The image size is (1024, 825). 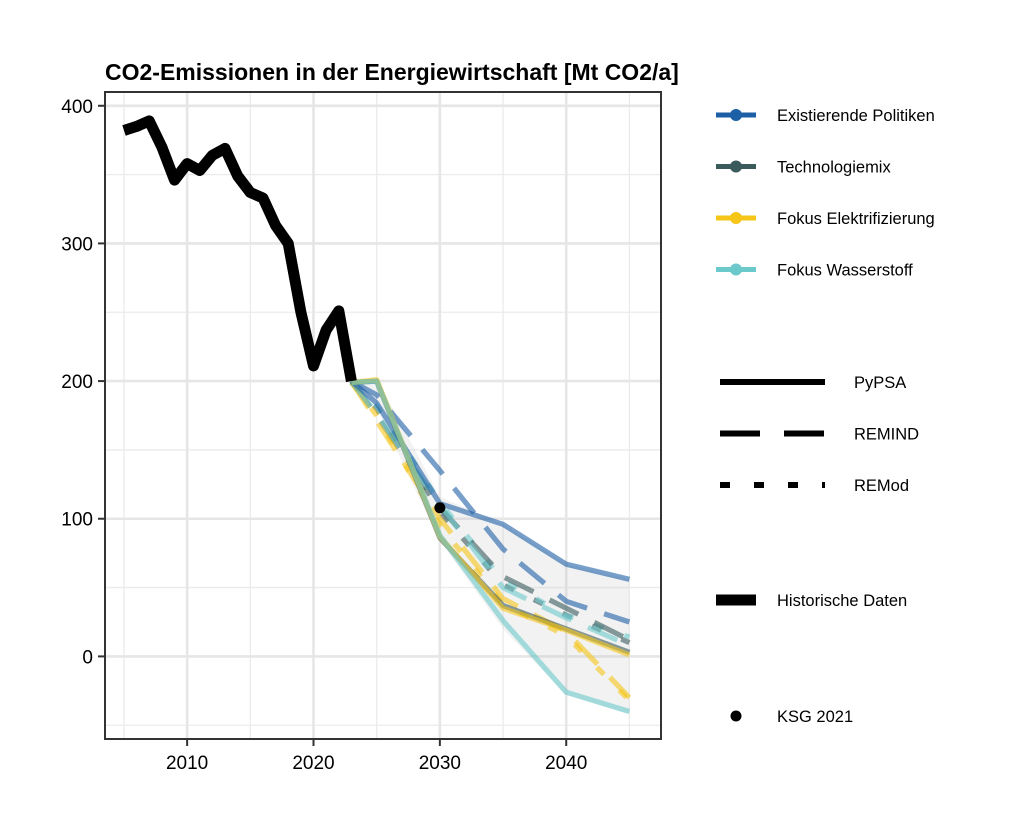 What do you see at coordinates (834, 168) in the screenshot?
I see `legend-label: Technologiemix` at bounding box center [834, 168].